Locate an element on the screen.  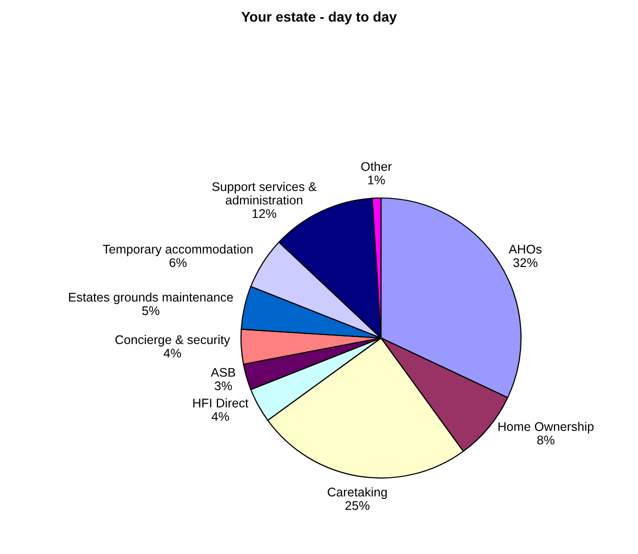
slice-label: Concierge & security is located at coordinates (172, 340).